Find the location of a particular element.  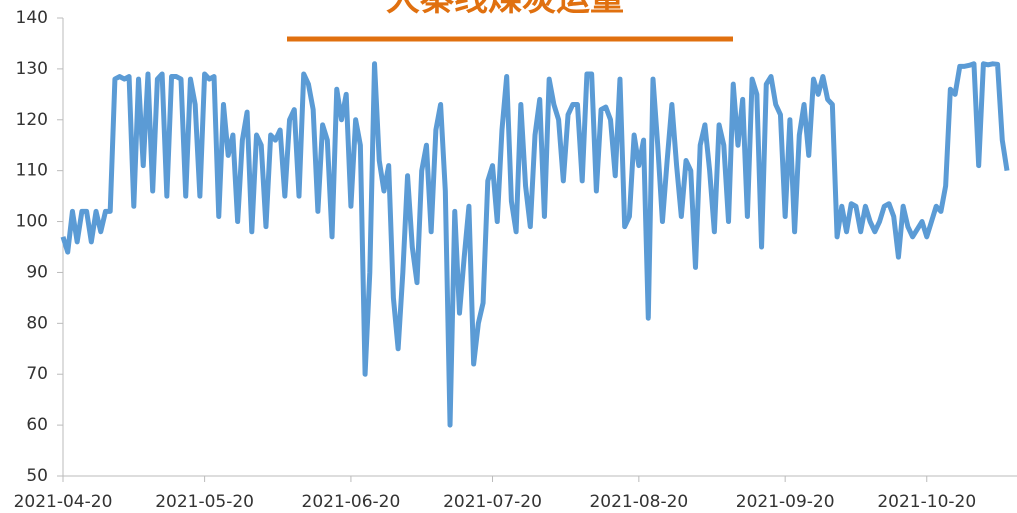

y-tick-label: 130 is located at coordinates (32, 69).